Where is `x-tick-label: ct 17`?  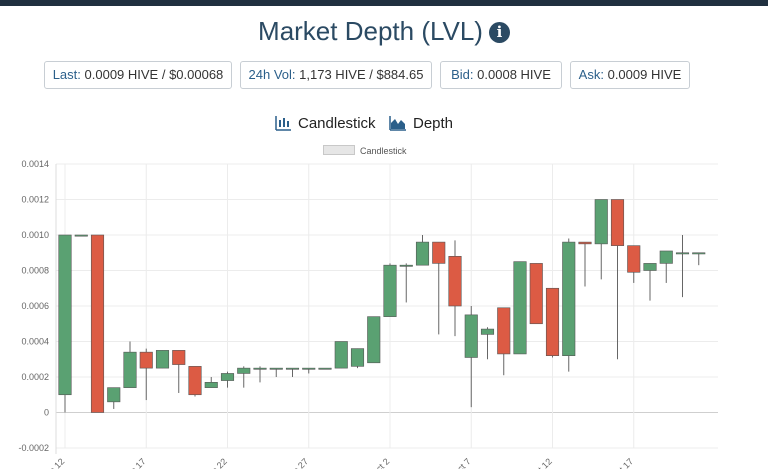 x-tick-label: ct 17 is located at coordinates (624, 462).